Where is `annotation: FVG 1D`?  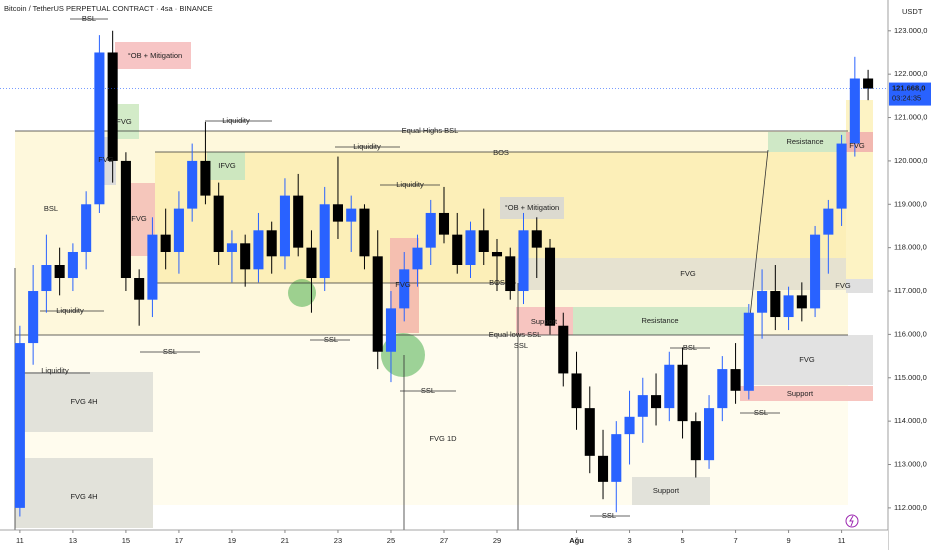
annotation: FVG 1D is located at coordinates (443, 438).